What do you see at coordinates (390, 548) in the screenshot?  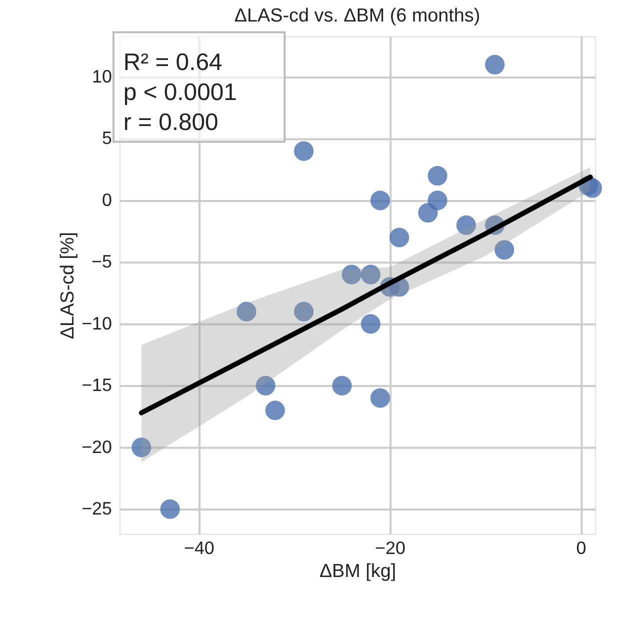 I see `x-tick-label: −20` at bounding box center [390, 548].